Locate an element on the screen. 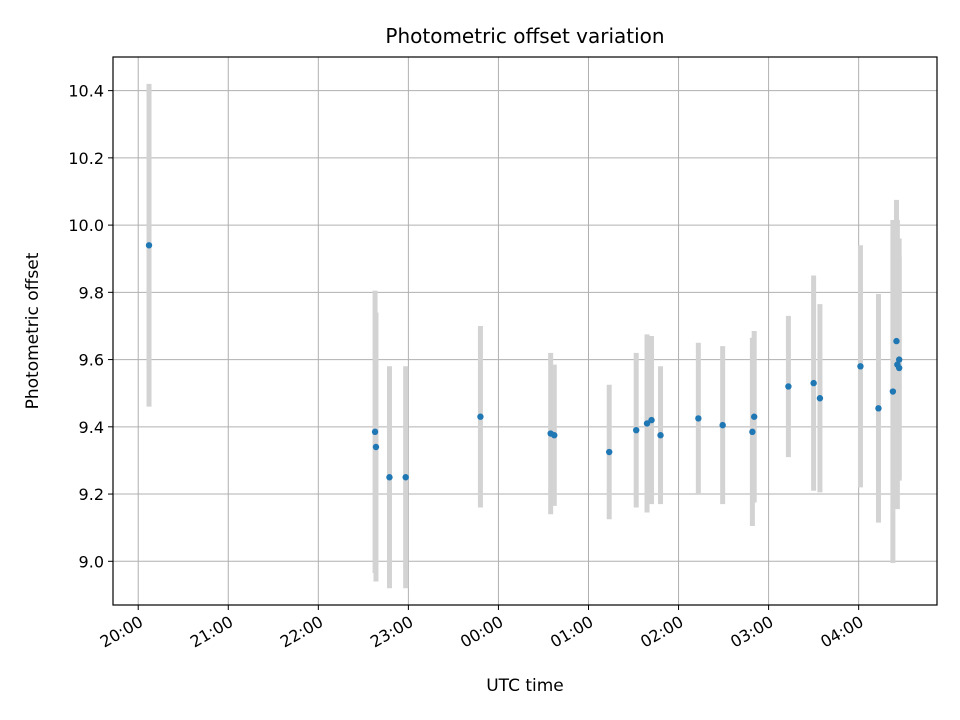 This screenshot has height=720, width=960. y-tick-label: 9.0 is located at coordinates (91, 561).